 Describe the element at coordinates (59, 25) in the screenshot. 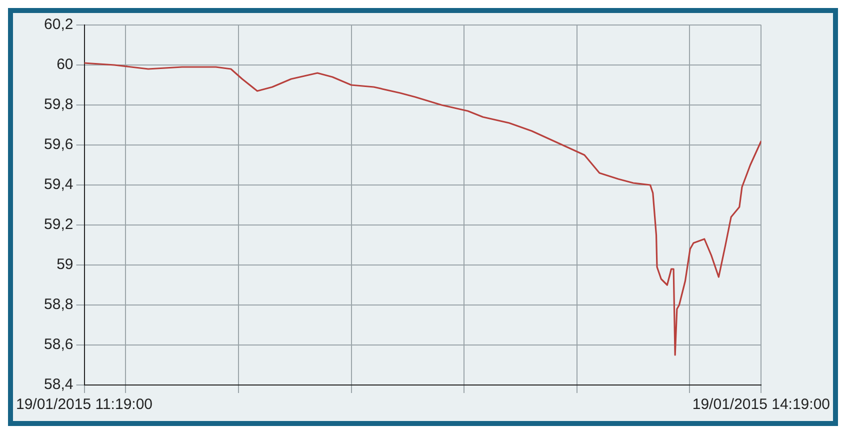

I see `y-tick-label: 60,2` at that location.